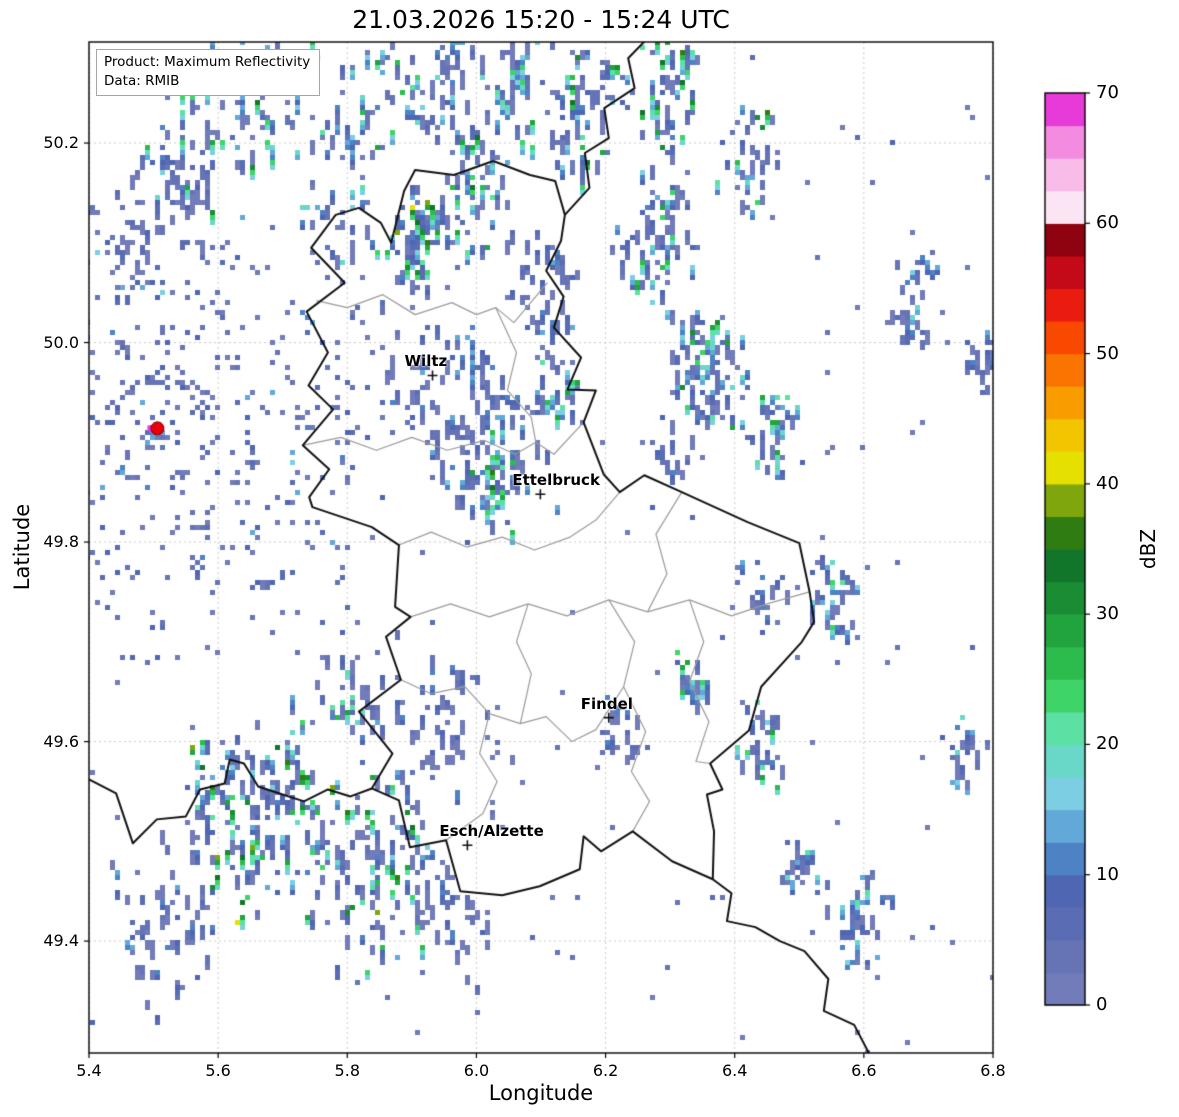 This screenshot has width=1179, height=1117. What do you see at coordinates (426, 361) in the screenshot?
I see `city-label: Wiltz` at bounding box center [426, 361].